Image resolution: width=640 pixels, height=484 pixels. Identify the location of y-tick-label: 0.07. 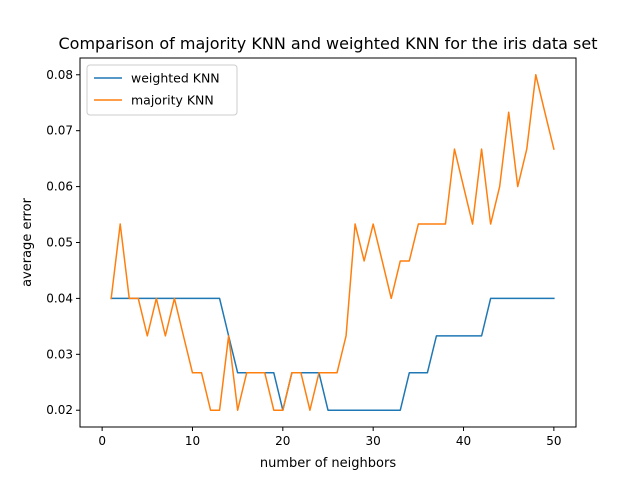
(59, 131).